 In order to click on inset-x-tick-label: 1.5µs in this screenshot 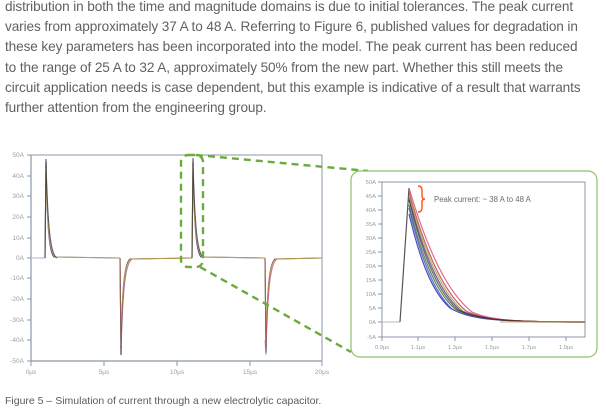, I will do `click(492, 348)`.